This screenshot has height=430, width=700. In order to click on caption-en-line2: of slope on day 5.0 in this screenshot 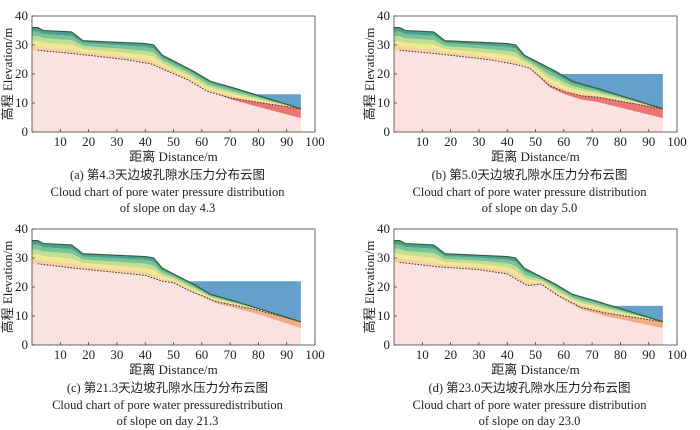, I will do `click(529, 208)`.